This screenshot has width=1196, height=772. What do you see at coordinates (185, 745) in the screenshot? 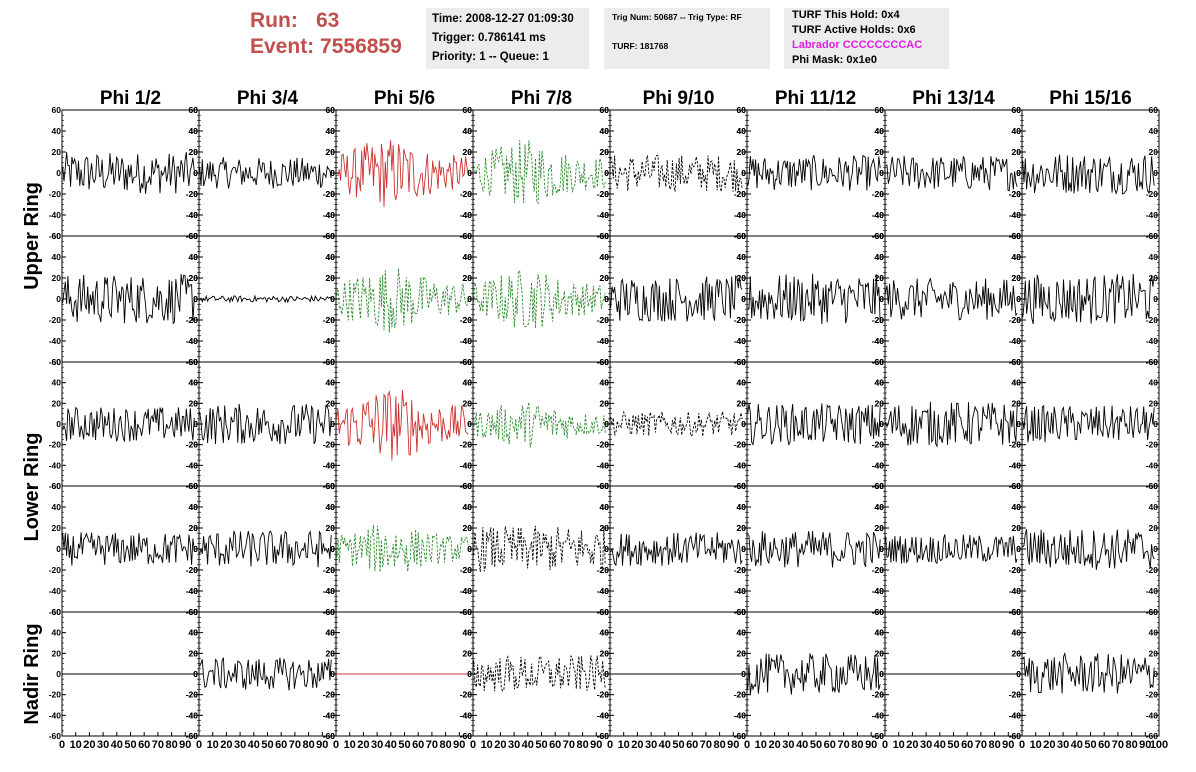
I see `x-tick-label: 90` at bounding box center [185, 745].